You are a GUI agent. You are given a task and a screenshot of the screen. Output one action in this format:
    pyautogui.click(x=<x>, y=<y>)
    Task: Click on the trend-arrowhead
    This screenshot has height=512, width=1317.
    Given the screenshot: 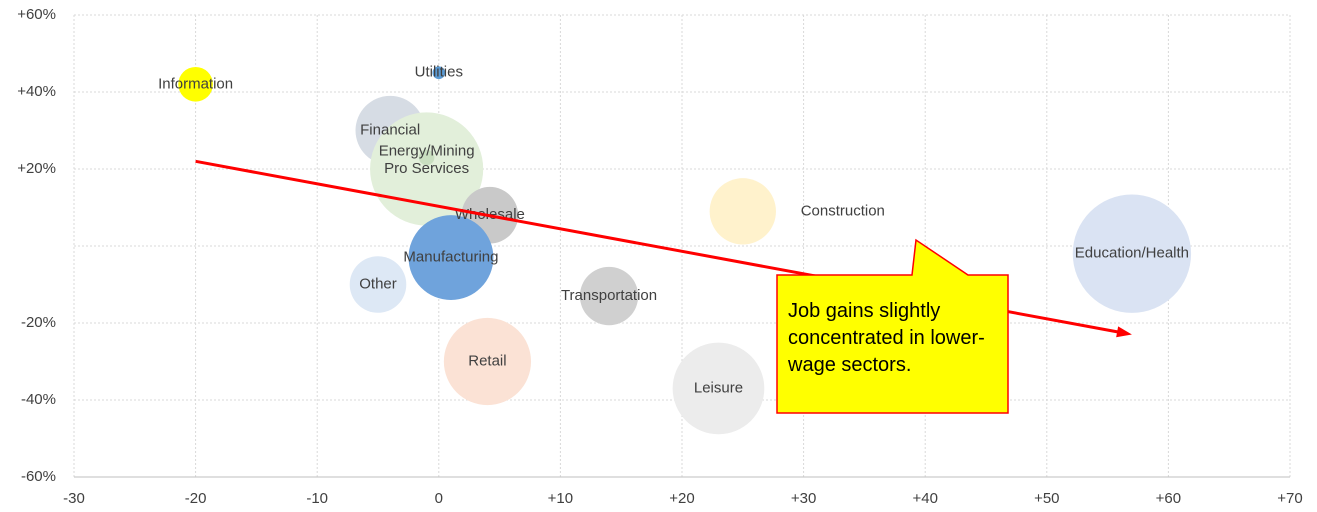 What is the action you would take?
    pyautogui.click(x=1124, y=332)
    